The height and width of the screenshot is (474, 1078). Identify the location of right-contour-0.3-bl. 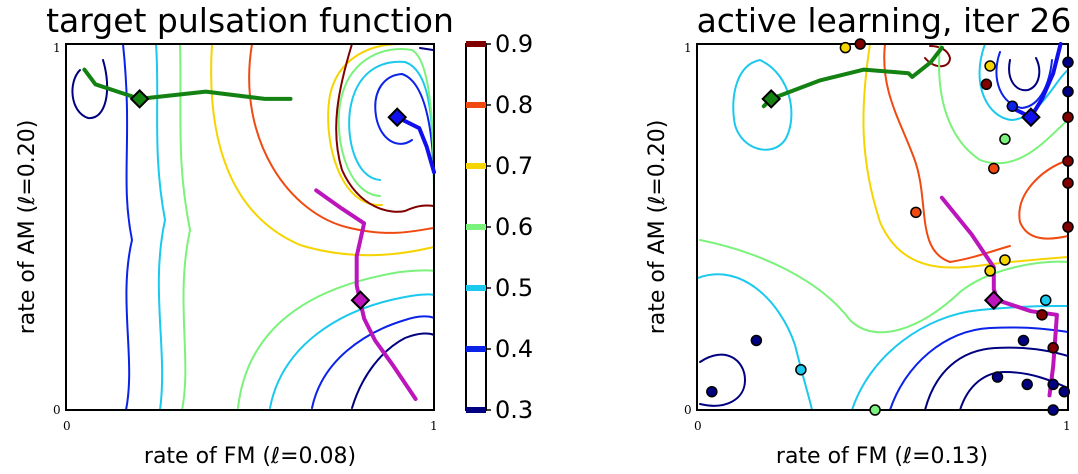
(722, 380).